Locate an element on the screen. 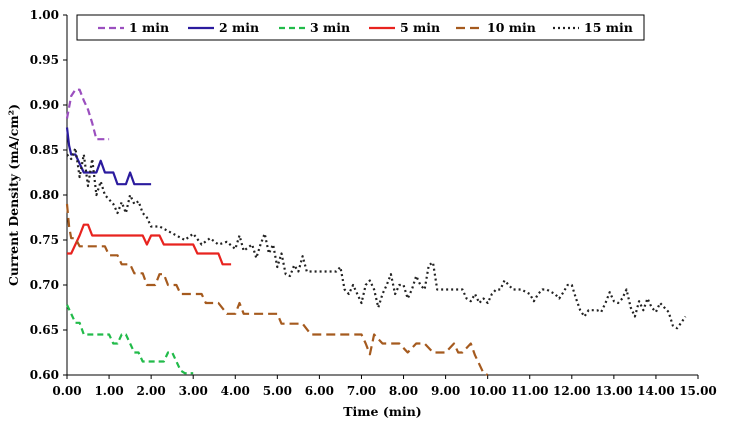 The image size is (740, 428). x-tick-label: 1.00 is located at coordinates (108, 391).